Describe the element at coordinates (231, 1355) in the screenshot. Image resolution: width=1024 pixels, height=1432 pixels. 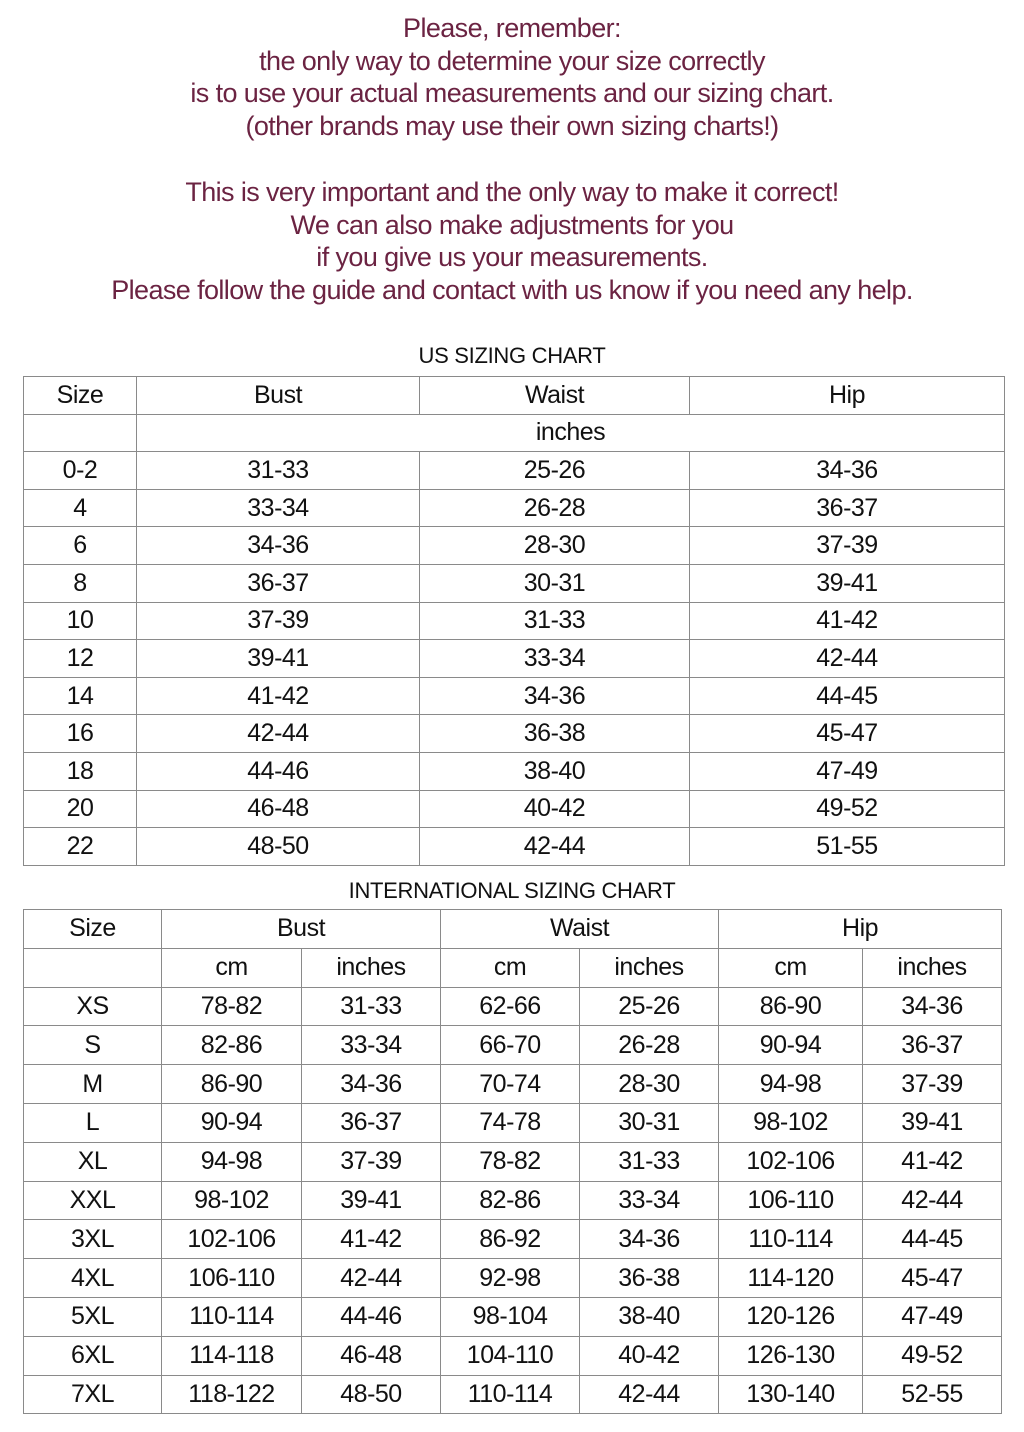
I see `measurement-cell: 114-118` at that location.